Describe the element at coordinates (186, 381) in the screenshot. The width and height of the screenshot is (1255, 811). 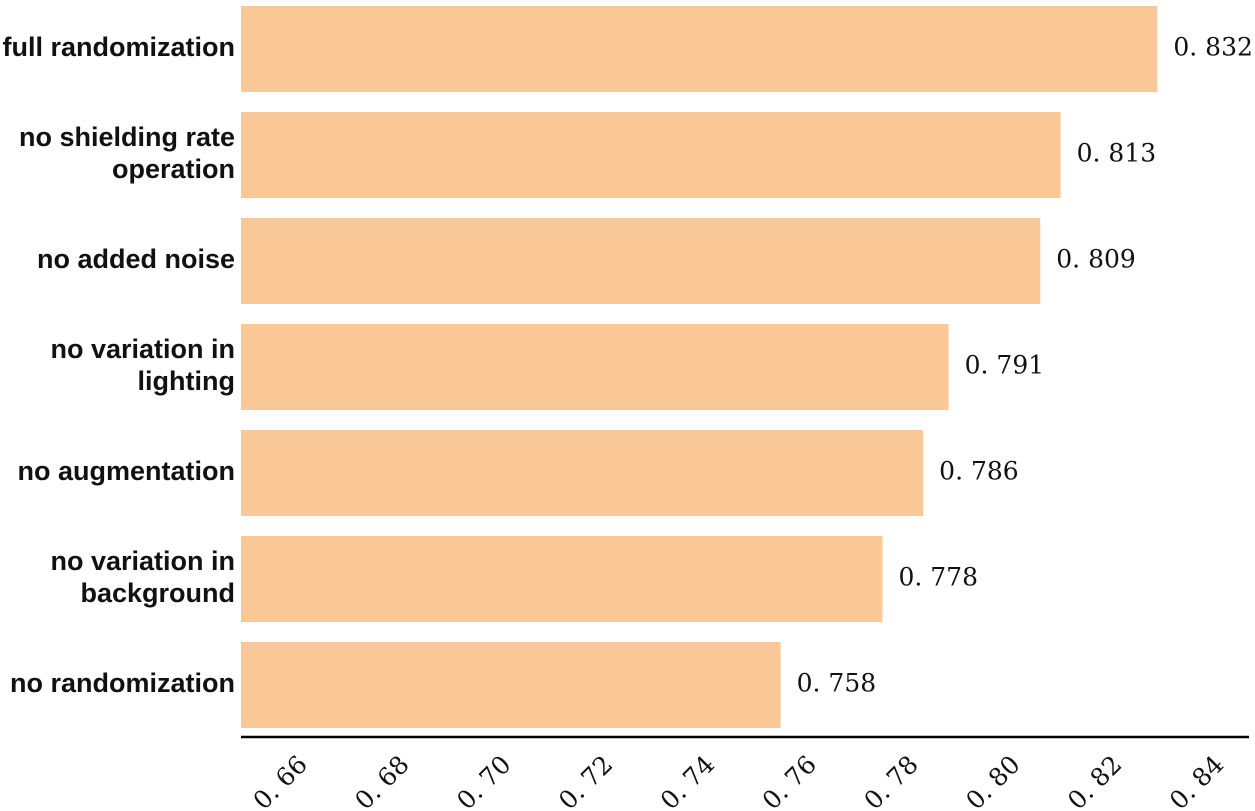
I see `category-label-line: lighting` at that location.